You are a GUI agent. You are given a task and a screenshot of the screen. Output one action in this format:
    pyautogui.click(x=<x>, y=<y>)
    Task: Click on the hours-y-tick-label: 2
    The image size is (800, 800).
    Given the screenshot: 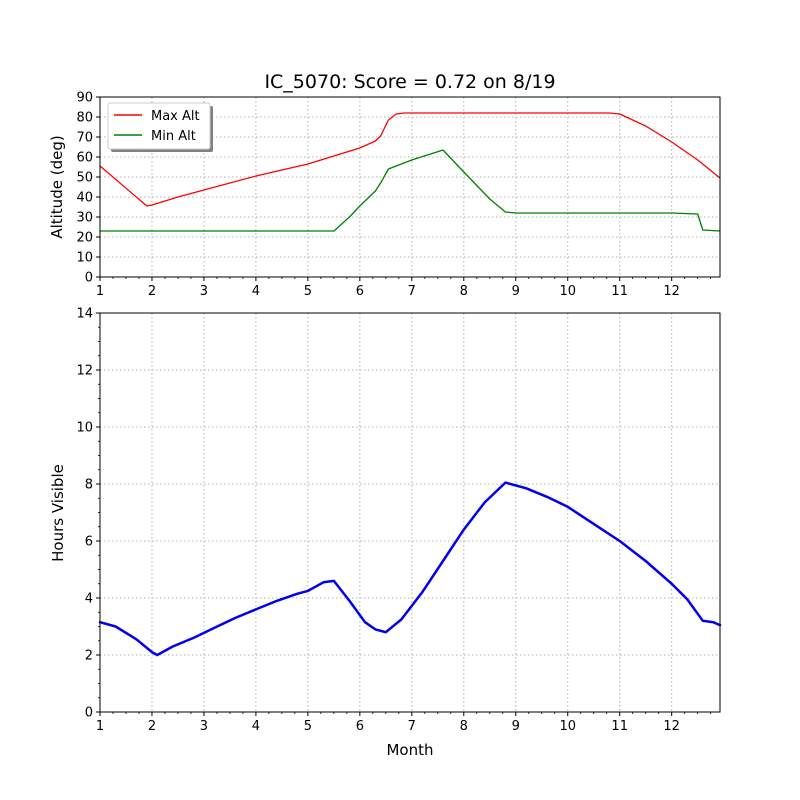 What is the action you would take?
    pyautogui.click(x=89, y=656)
    